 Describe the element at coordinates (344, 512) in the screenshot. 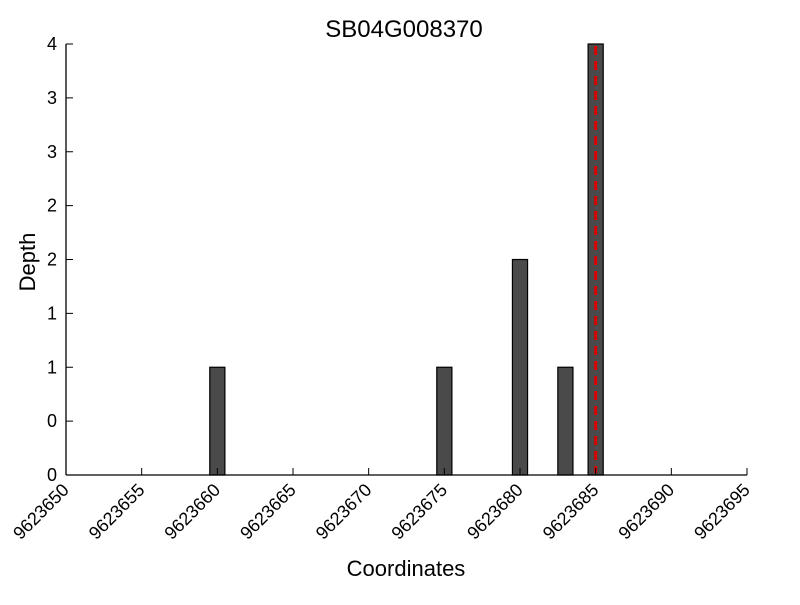

I see `x-tick-label: 9623670` at that location.